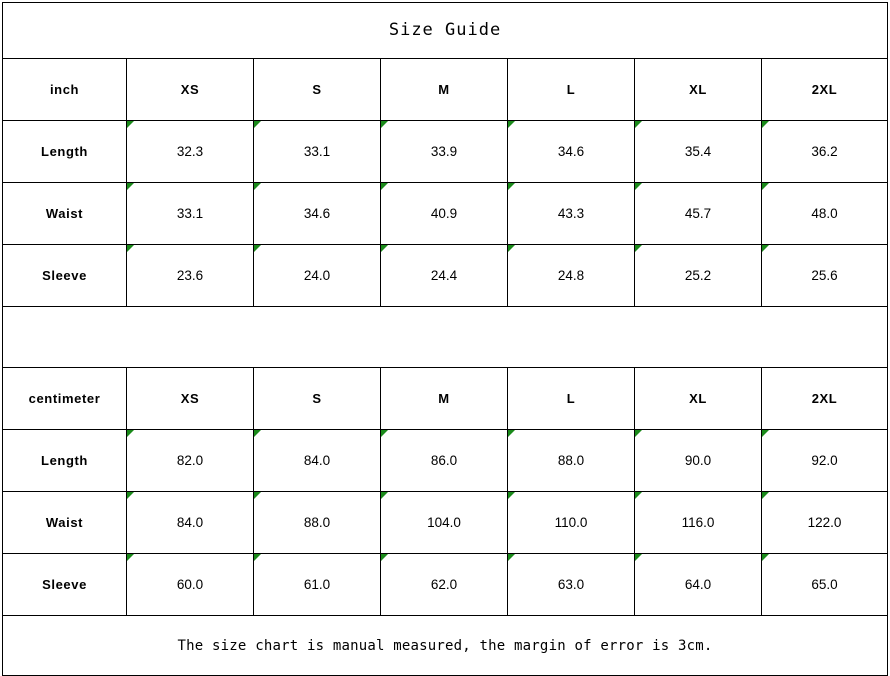 This screenshot has width=890, height=676. I want to click on value-cell: 48.0, so click(824, 213).